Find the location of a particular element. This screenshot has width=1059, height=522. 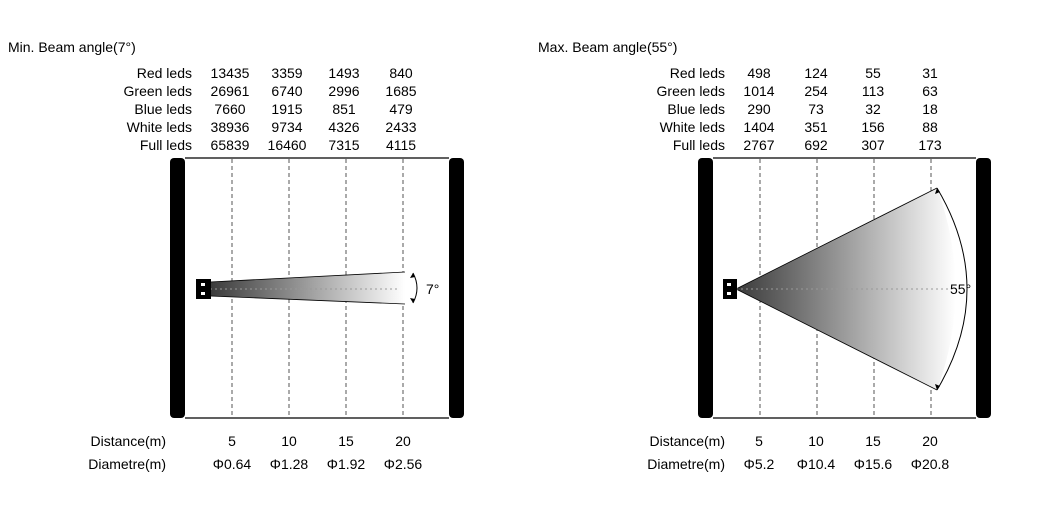

panel-title: Min. Beam angle(7°) is located at coordinates (72, 47).